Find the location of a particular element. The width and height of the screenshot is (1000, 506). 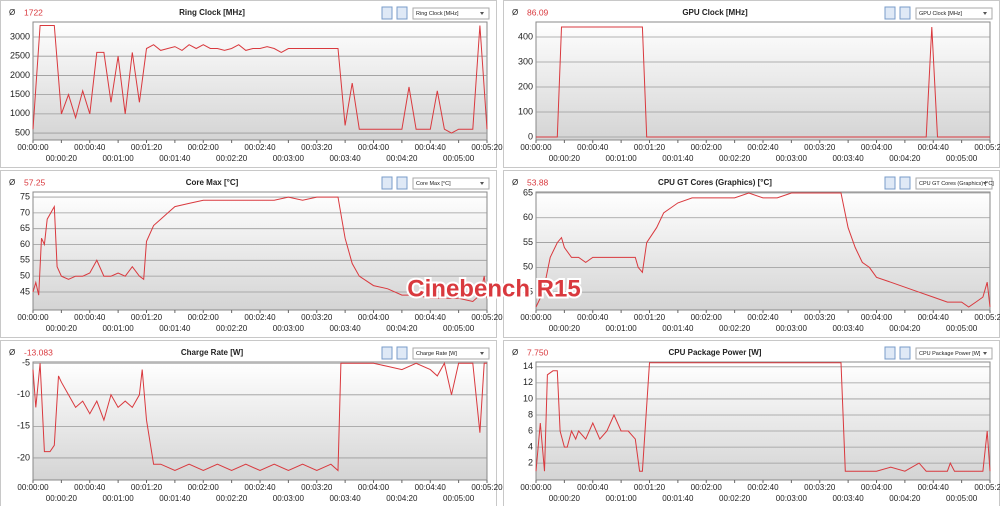

y-tick-label: -5 is located at coordinates (26, 363).